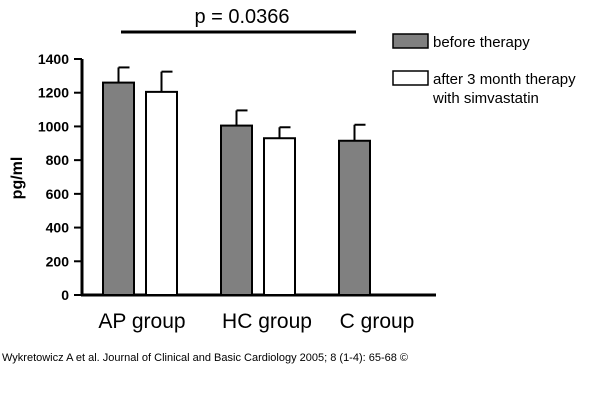 This screenshot has width=600, height=405. I want to click on y-tick-label: 0, so click(65, 295).